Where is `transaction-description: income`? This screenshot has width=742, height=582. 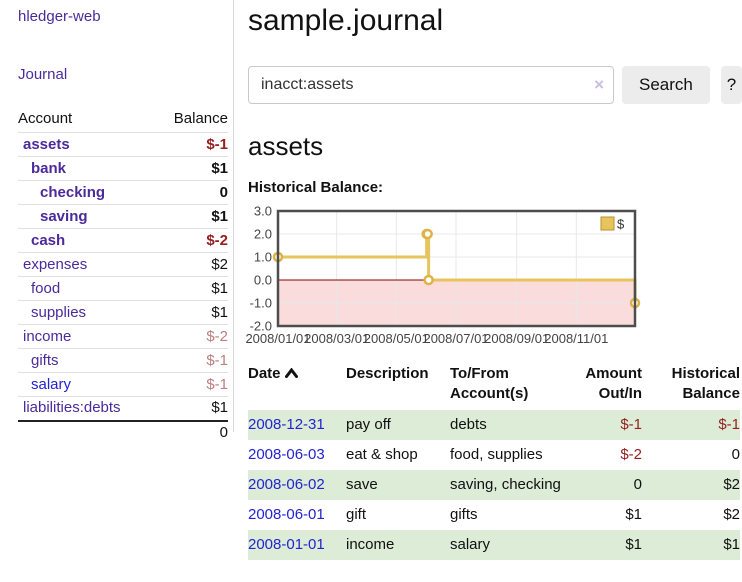
transaction-description: income is located at coordinates (398, 545).